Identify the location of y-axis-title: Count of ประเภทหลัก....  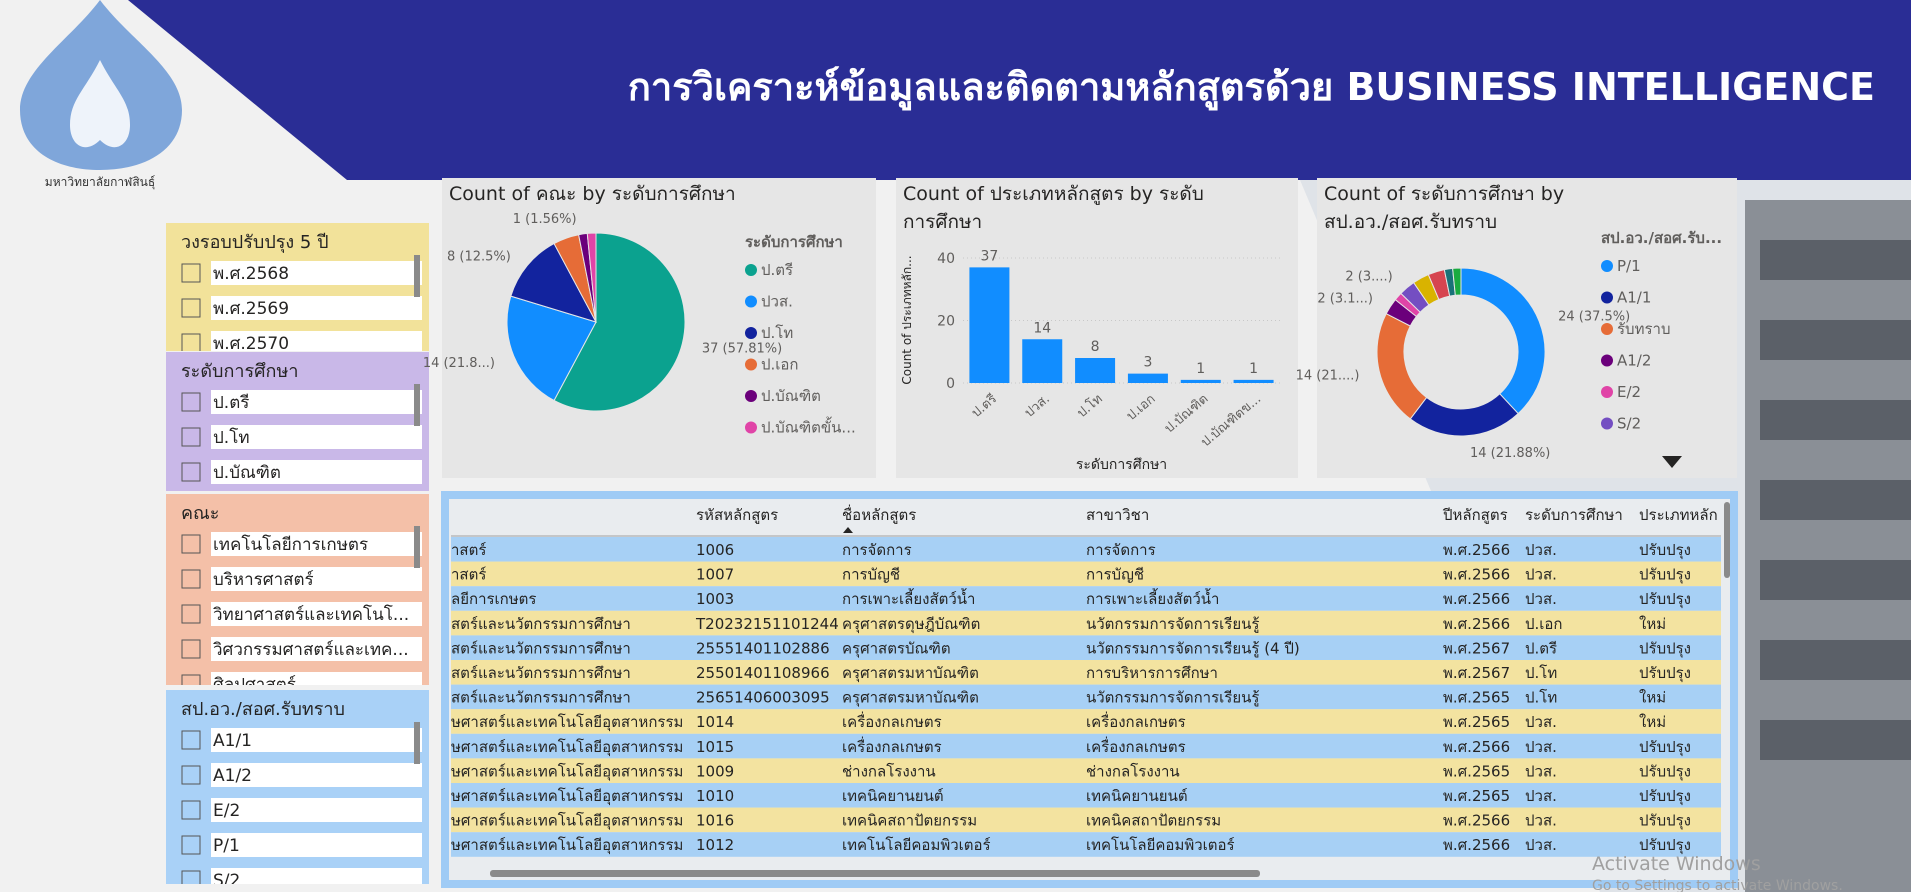
(907, 319).